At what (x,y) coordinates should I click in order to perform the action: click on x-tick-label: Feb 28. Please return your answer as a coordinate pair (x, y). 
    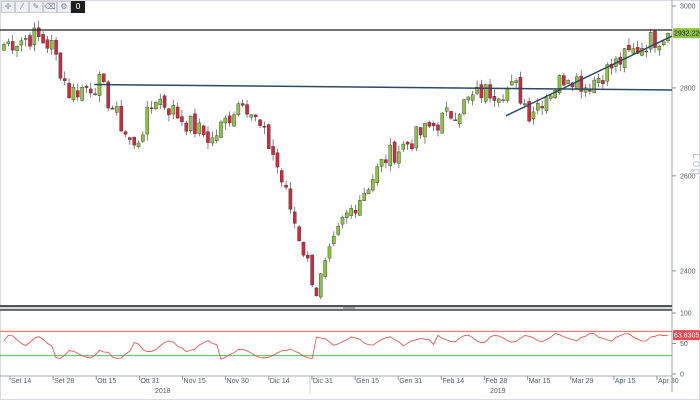
    Looking at the image, I should click on (496, 381).